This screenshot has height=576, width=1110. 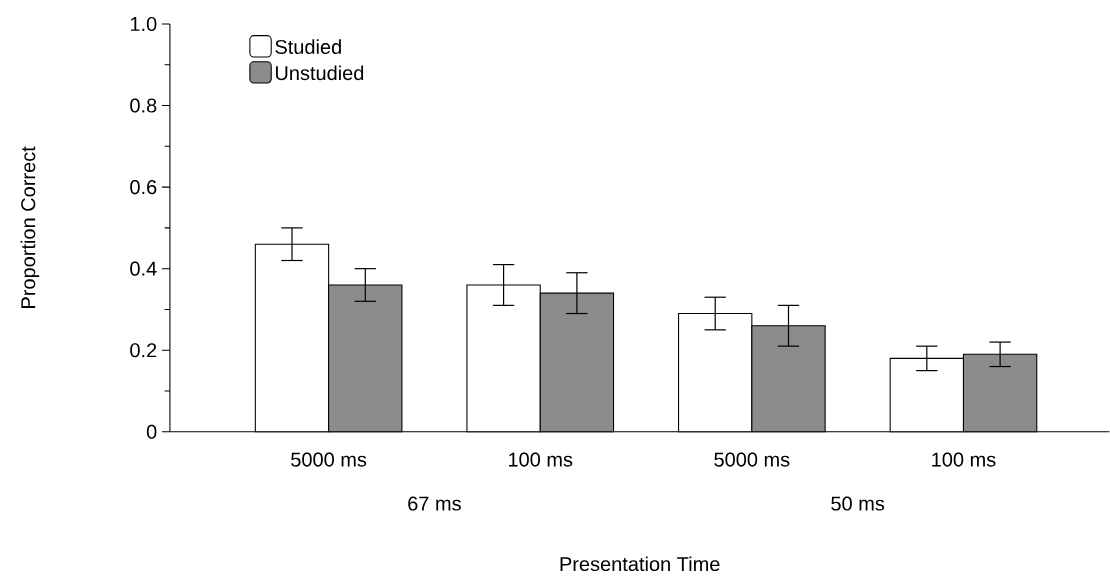 I want to click on y-tick-label: 0.2, so click(x=143, y=350).